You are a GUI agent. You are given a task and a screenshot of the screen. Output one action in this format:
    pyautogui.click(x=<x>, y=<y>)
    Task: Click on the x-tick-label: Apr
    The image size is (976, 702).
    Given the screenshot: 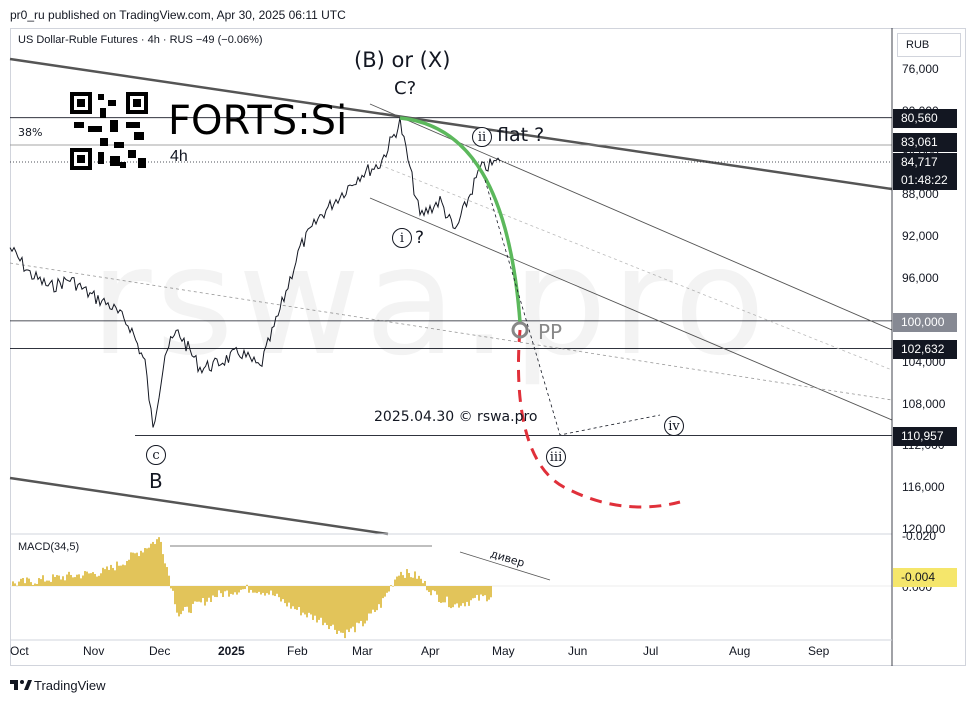 What is the action you would take?
    pyautogui.click(x=430, y=651)
    